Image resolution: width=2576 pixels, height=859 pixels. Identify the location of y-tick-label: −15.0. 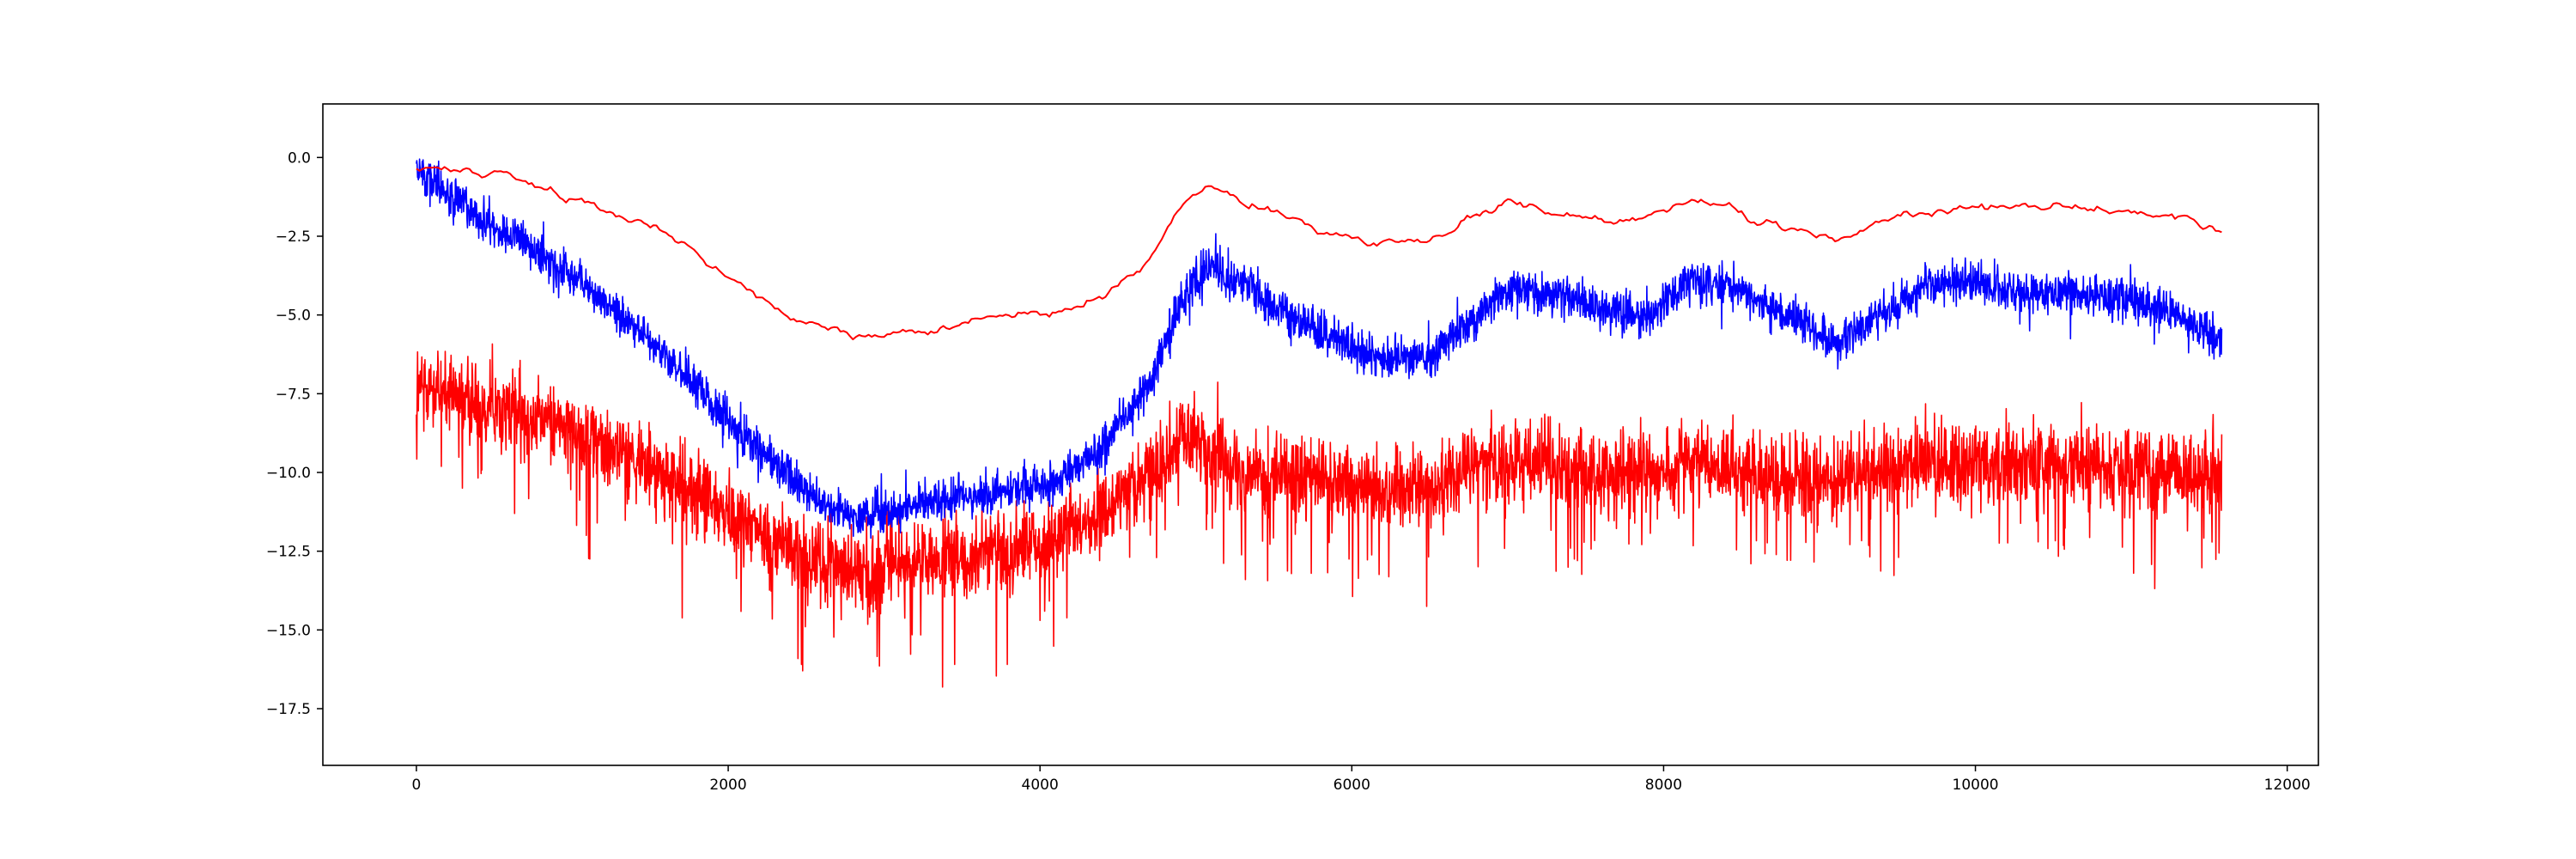
(289, 630).